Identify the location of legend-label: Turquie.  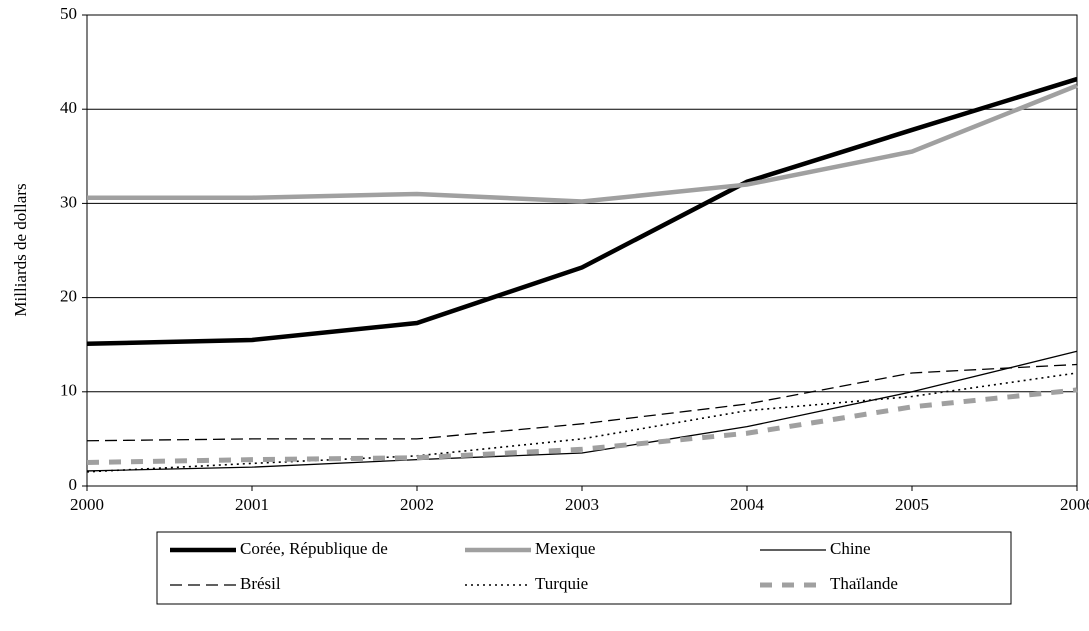
(561, 583).